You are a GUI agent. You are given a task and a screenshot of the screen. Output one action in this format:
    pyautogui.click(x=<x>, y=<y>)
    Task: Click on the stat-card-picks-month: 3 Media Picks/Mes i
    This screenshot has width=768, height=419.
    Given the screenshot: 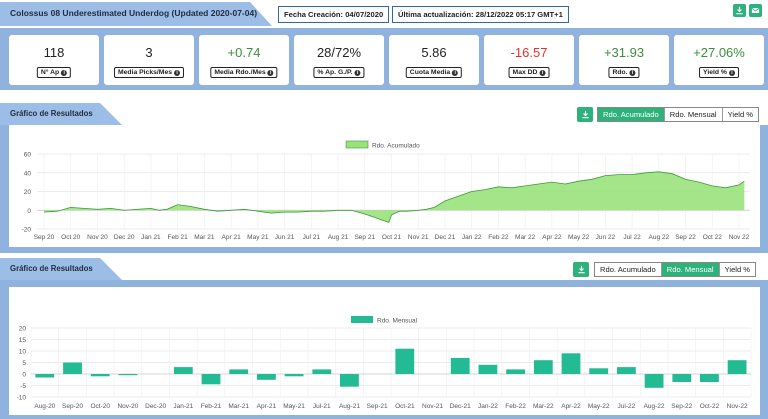 What is the action you would take?
    pyautogui.click(x=149, y=60)
    